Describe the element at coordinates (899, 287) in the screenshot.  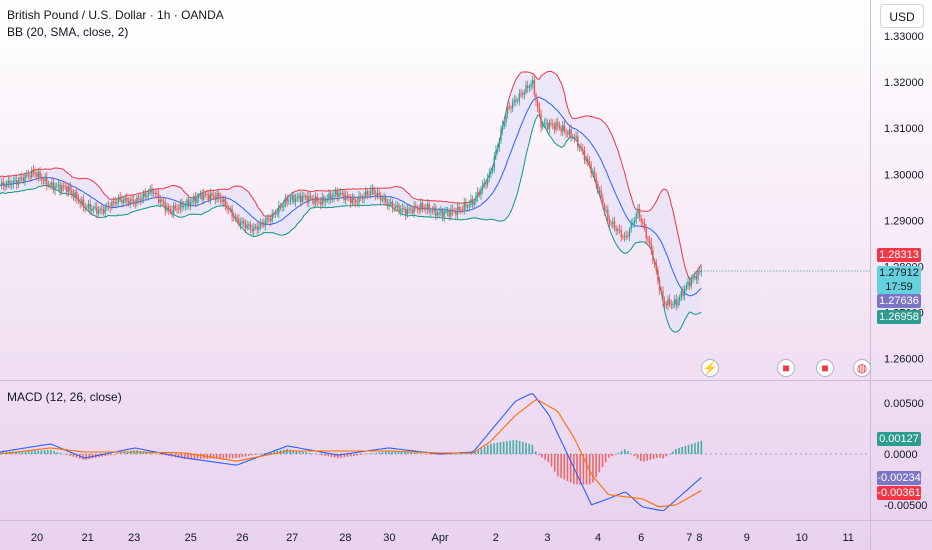
I see `countdown-timer: 17:59` at that location.